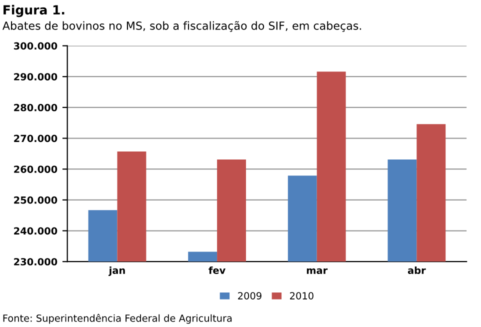 This screenshot has width=481, height=327. I want to click on y-tick-label: 290.000, so click(36, 76).